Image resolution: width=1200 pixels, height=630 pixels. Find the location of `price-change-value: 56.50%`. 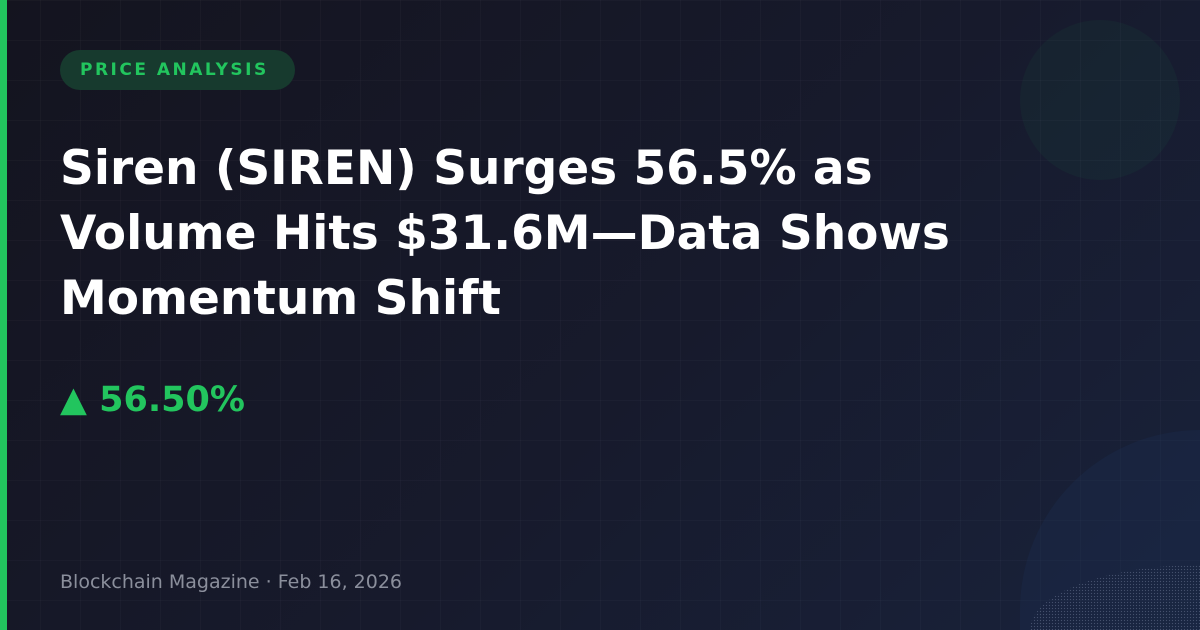

price-change-value: 56.50% is located at coordinates (172, 400).